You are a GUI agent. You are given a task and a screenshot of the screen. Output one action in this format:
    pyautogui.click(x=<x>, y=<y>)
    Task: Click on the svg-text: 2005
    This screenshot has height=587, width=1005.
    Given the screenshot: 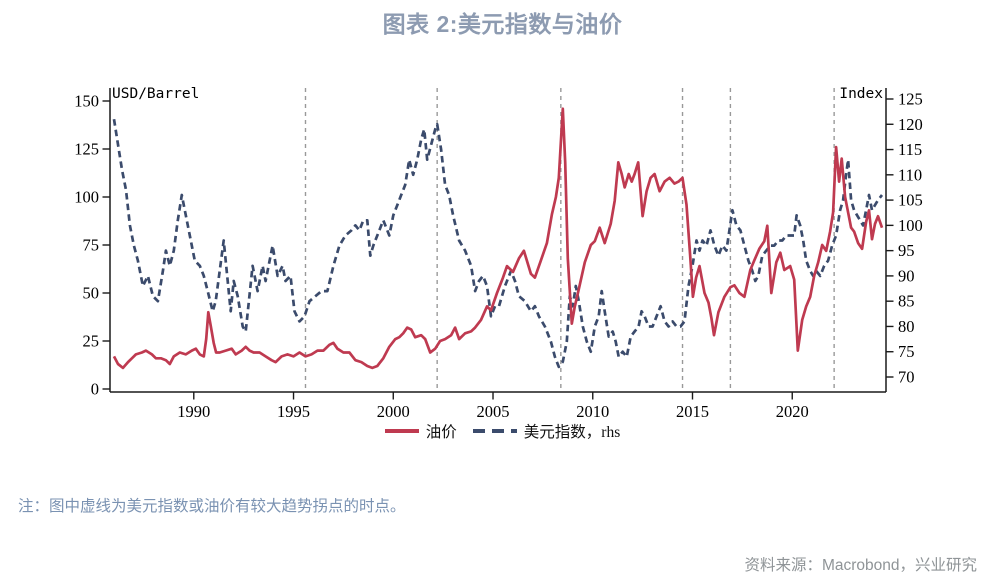 What is the action you would take?
    pyautogui.click(x=493, y=411)
    